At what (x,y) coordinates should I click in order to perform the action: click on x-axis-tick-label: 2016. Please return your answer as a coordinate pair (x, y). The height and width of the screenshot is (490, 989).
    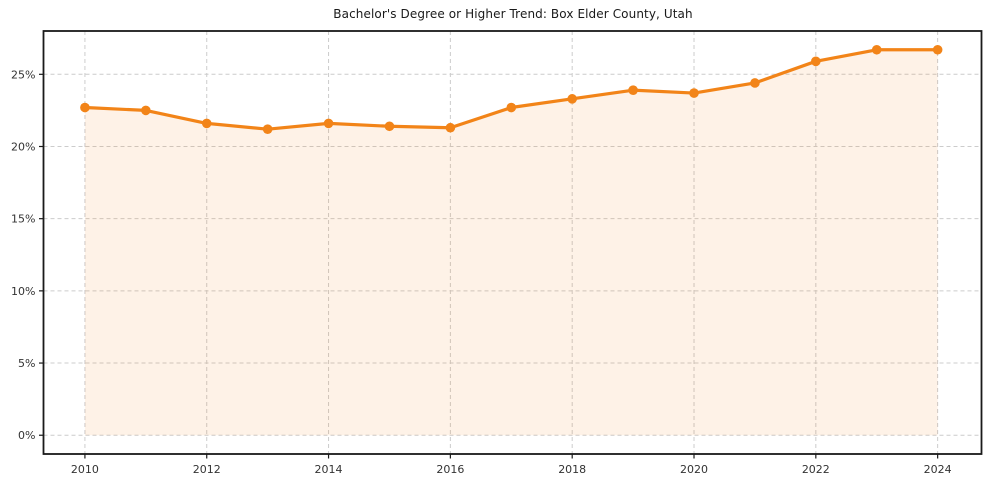
    Looking at the image, I should click on (450, 469).